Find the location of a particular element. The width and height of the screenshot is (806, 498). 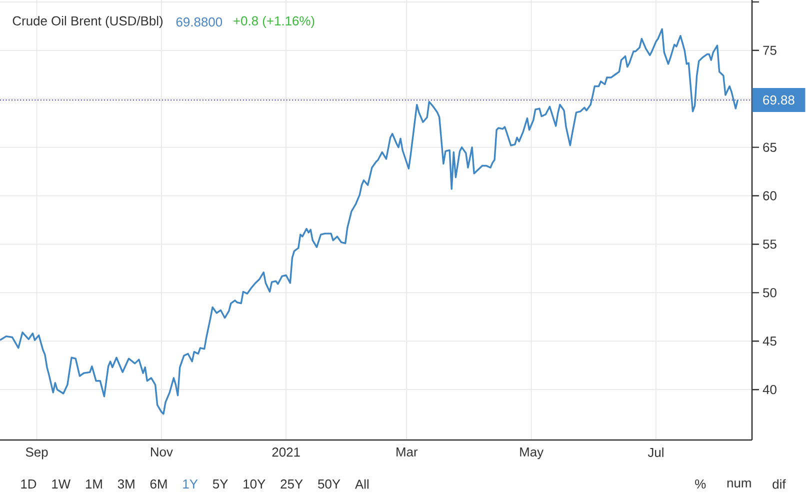

x-tick-label: Sep is located at coordinates (37, 454).